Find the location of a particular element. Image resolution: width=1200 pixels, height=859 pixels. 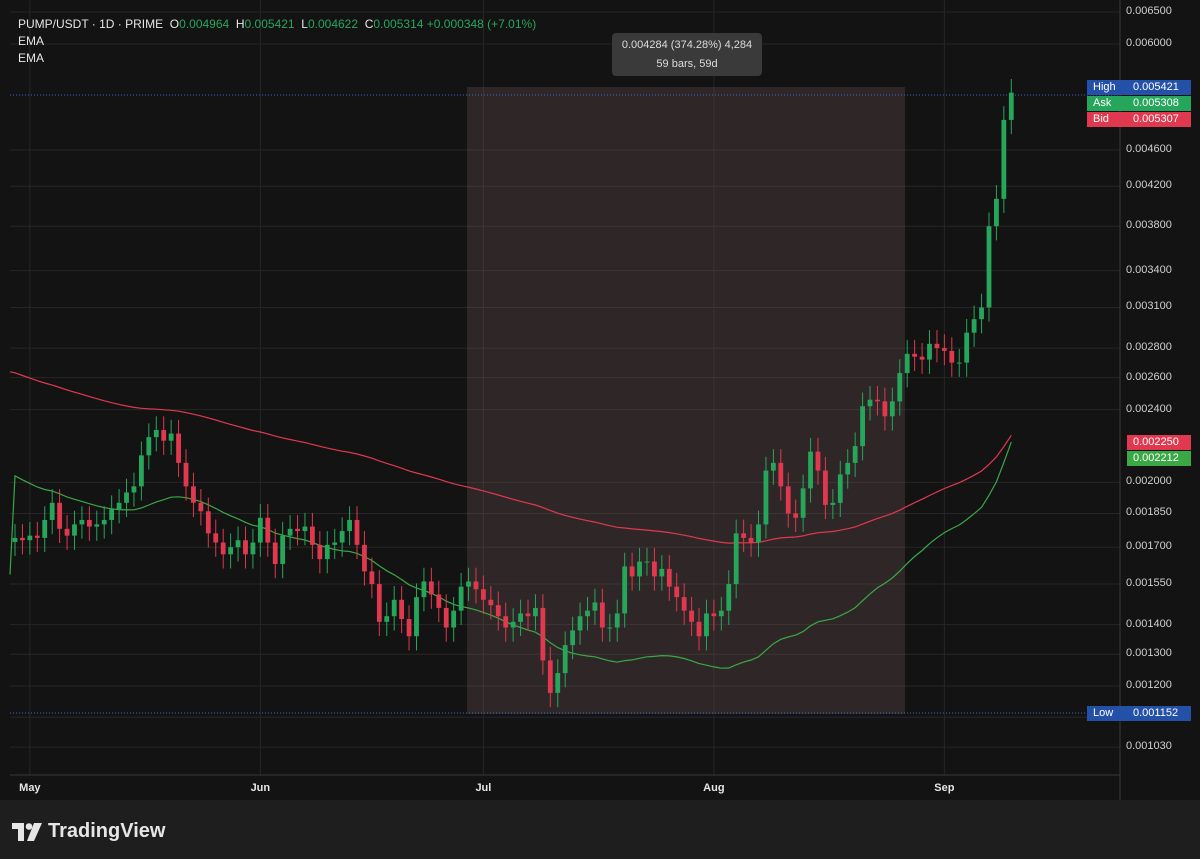

bid-tag-label: Bid is located at coordinates (1107, 119).